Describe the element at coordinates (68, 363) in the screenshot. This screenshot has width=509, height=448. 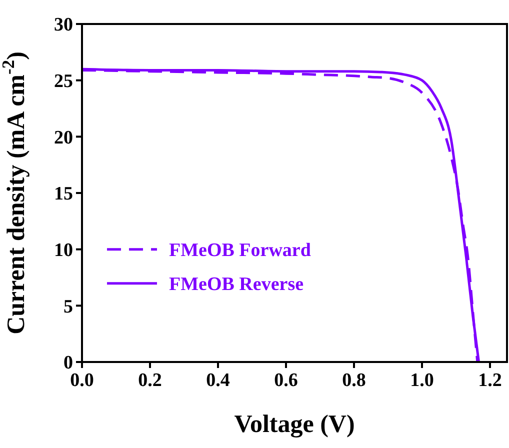
I see `y-tick-label: 0` at that location.